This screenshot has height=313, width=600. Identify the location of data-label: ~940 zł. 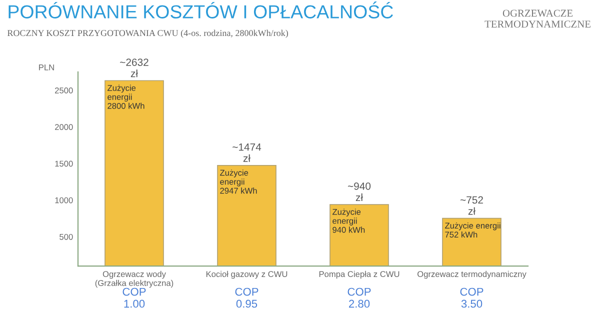
(359, 191).